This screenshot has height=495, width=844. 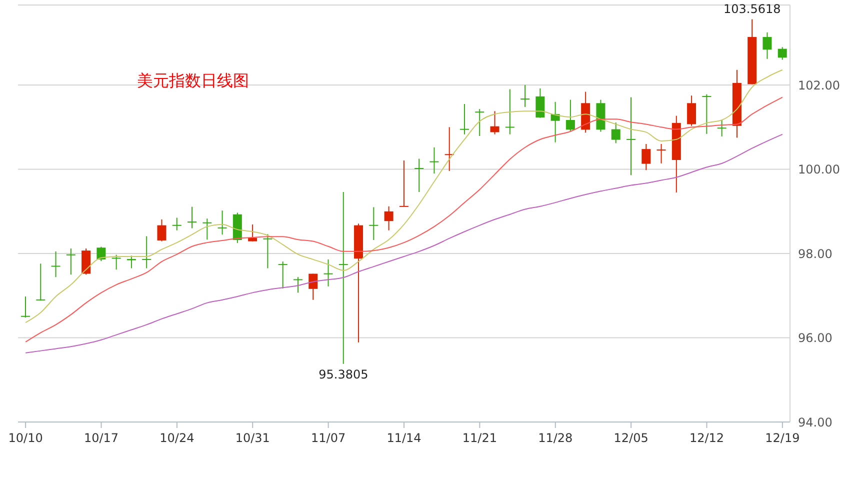 What do you see at coordinates (555, 438) in the screenshot?
I see `x-tick-label: 11/28` at bounding box center [555, 438].